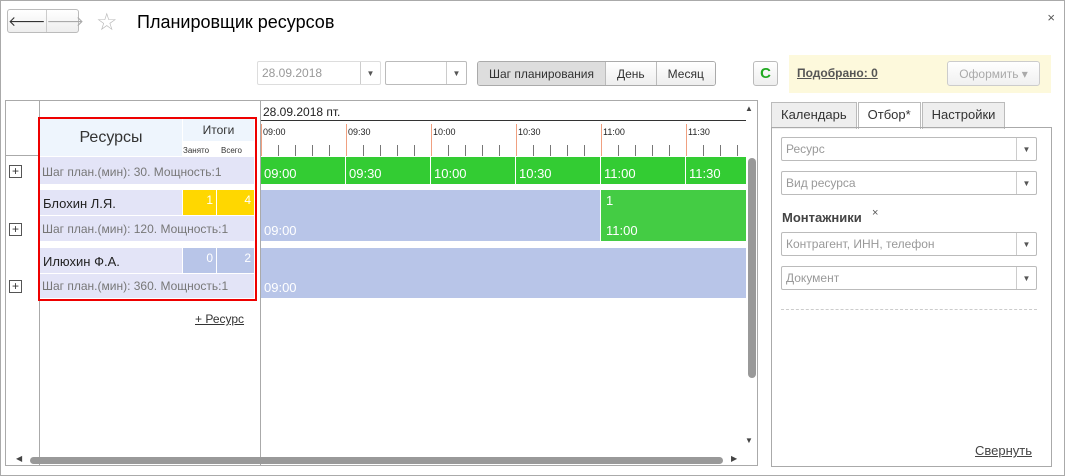 Image resolution: width=1065 pixels, height=476 pixels. What do you see at coordinates (280, 173) in the screenshot?
I see `slot-time: 09:00` at bounding box center [280, 173].